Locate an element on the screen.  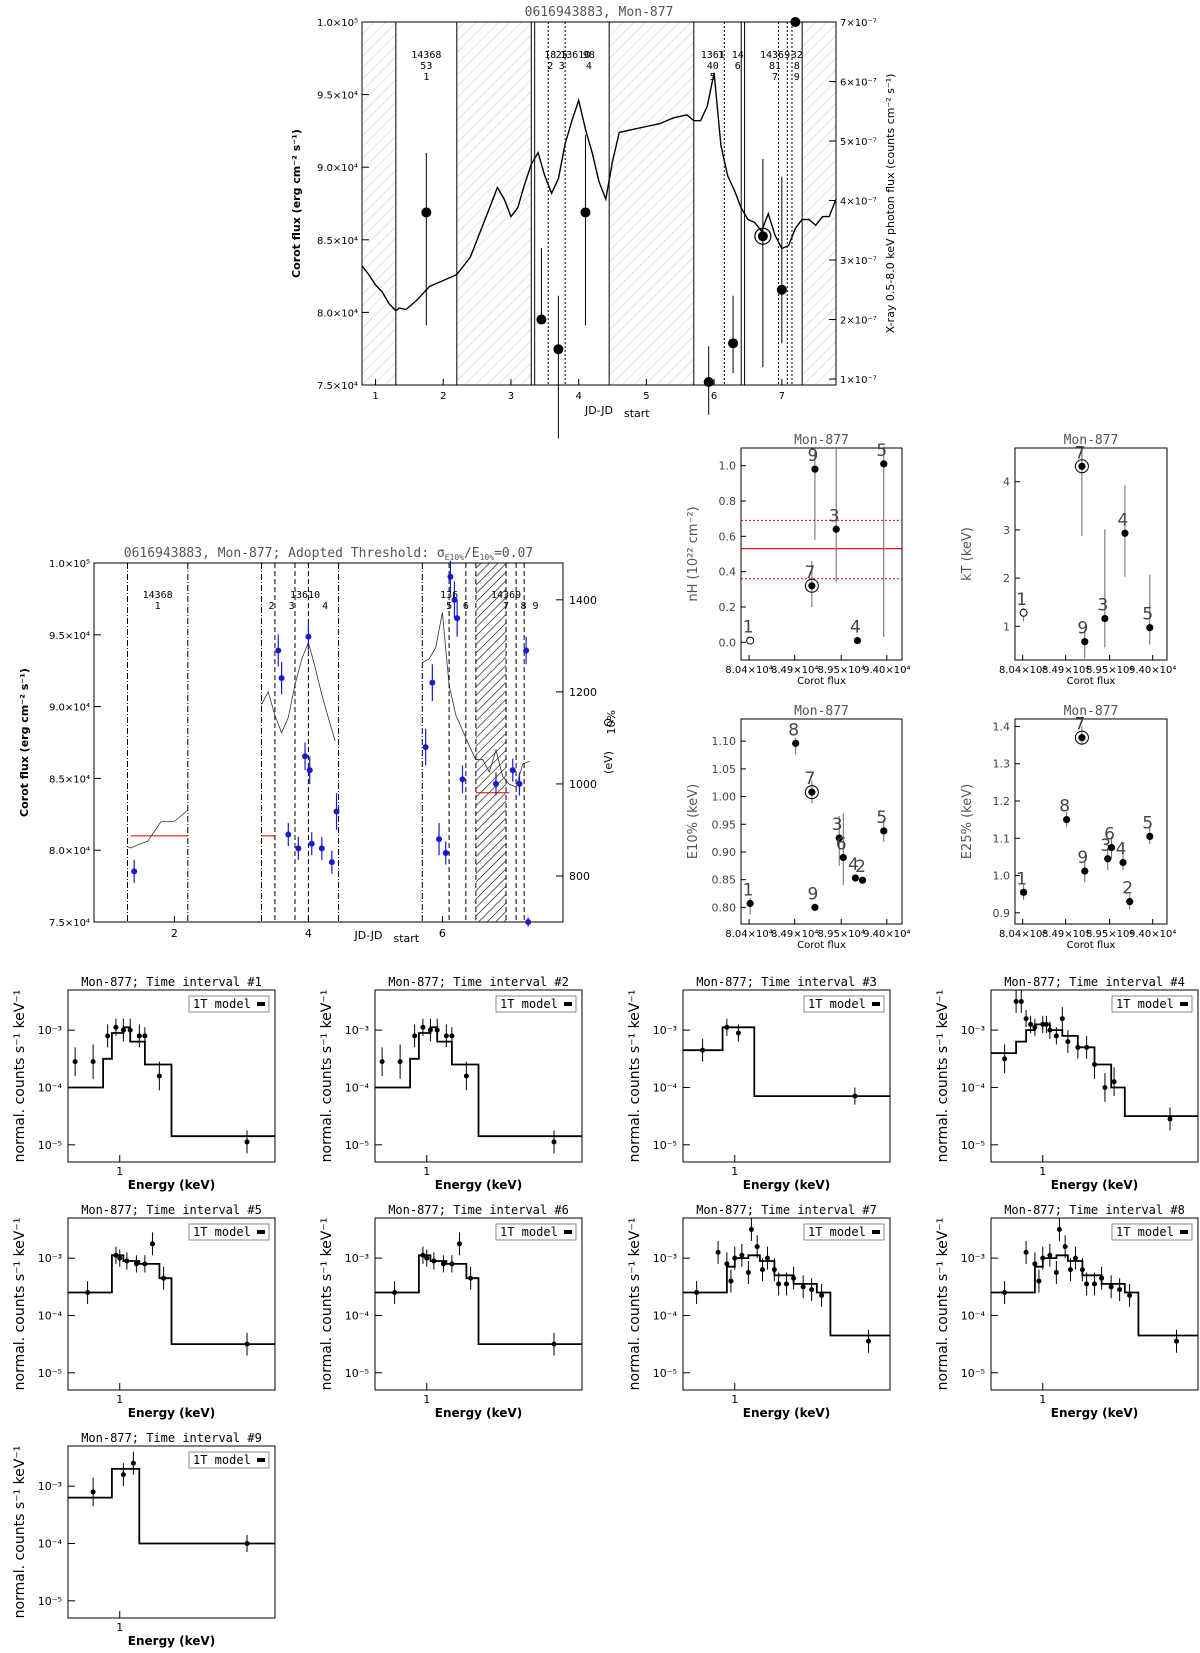
title-part-2: /E is located at coordinates (472, 553).